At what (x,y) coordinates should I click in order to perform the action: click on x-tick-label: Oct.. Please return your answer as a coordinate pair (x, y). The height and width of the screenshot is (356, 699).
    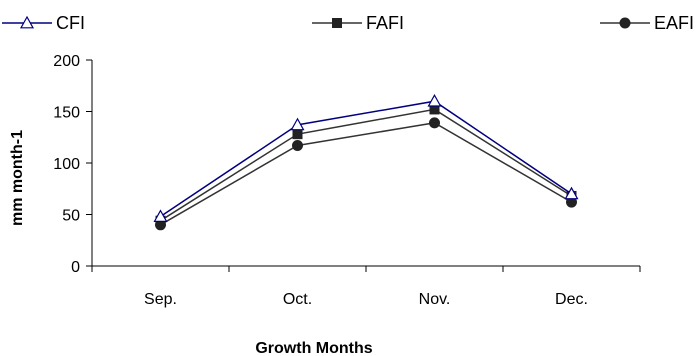
    Looking at the image, I should click on (297, 299).